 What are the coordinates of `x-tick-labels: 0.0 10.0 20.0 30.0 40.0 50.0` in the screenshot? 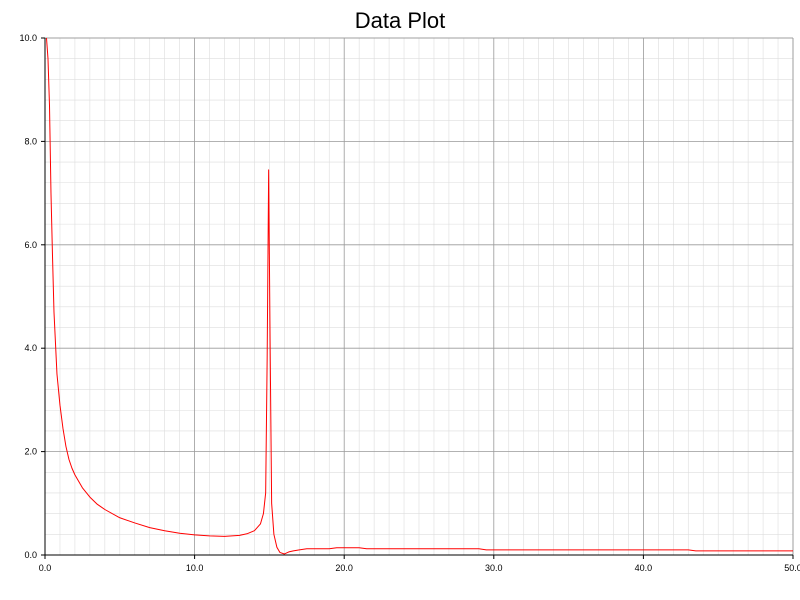 It's located at (419, 568).